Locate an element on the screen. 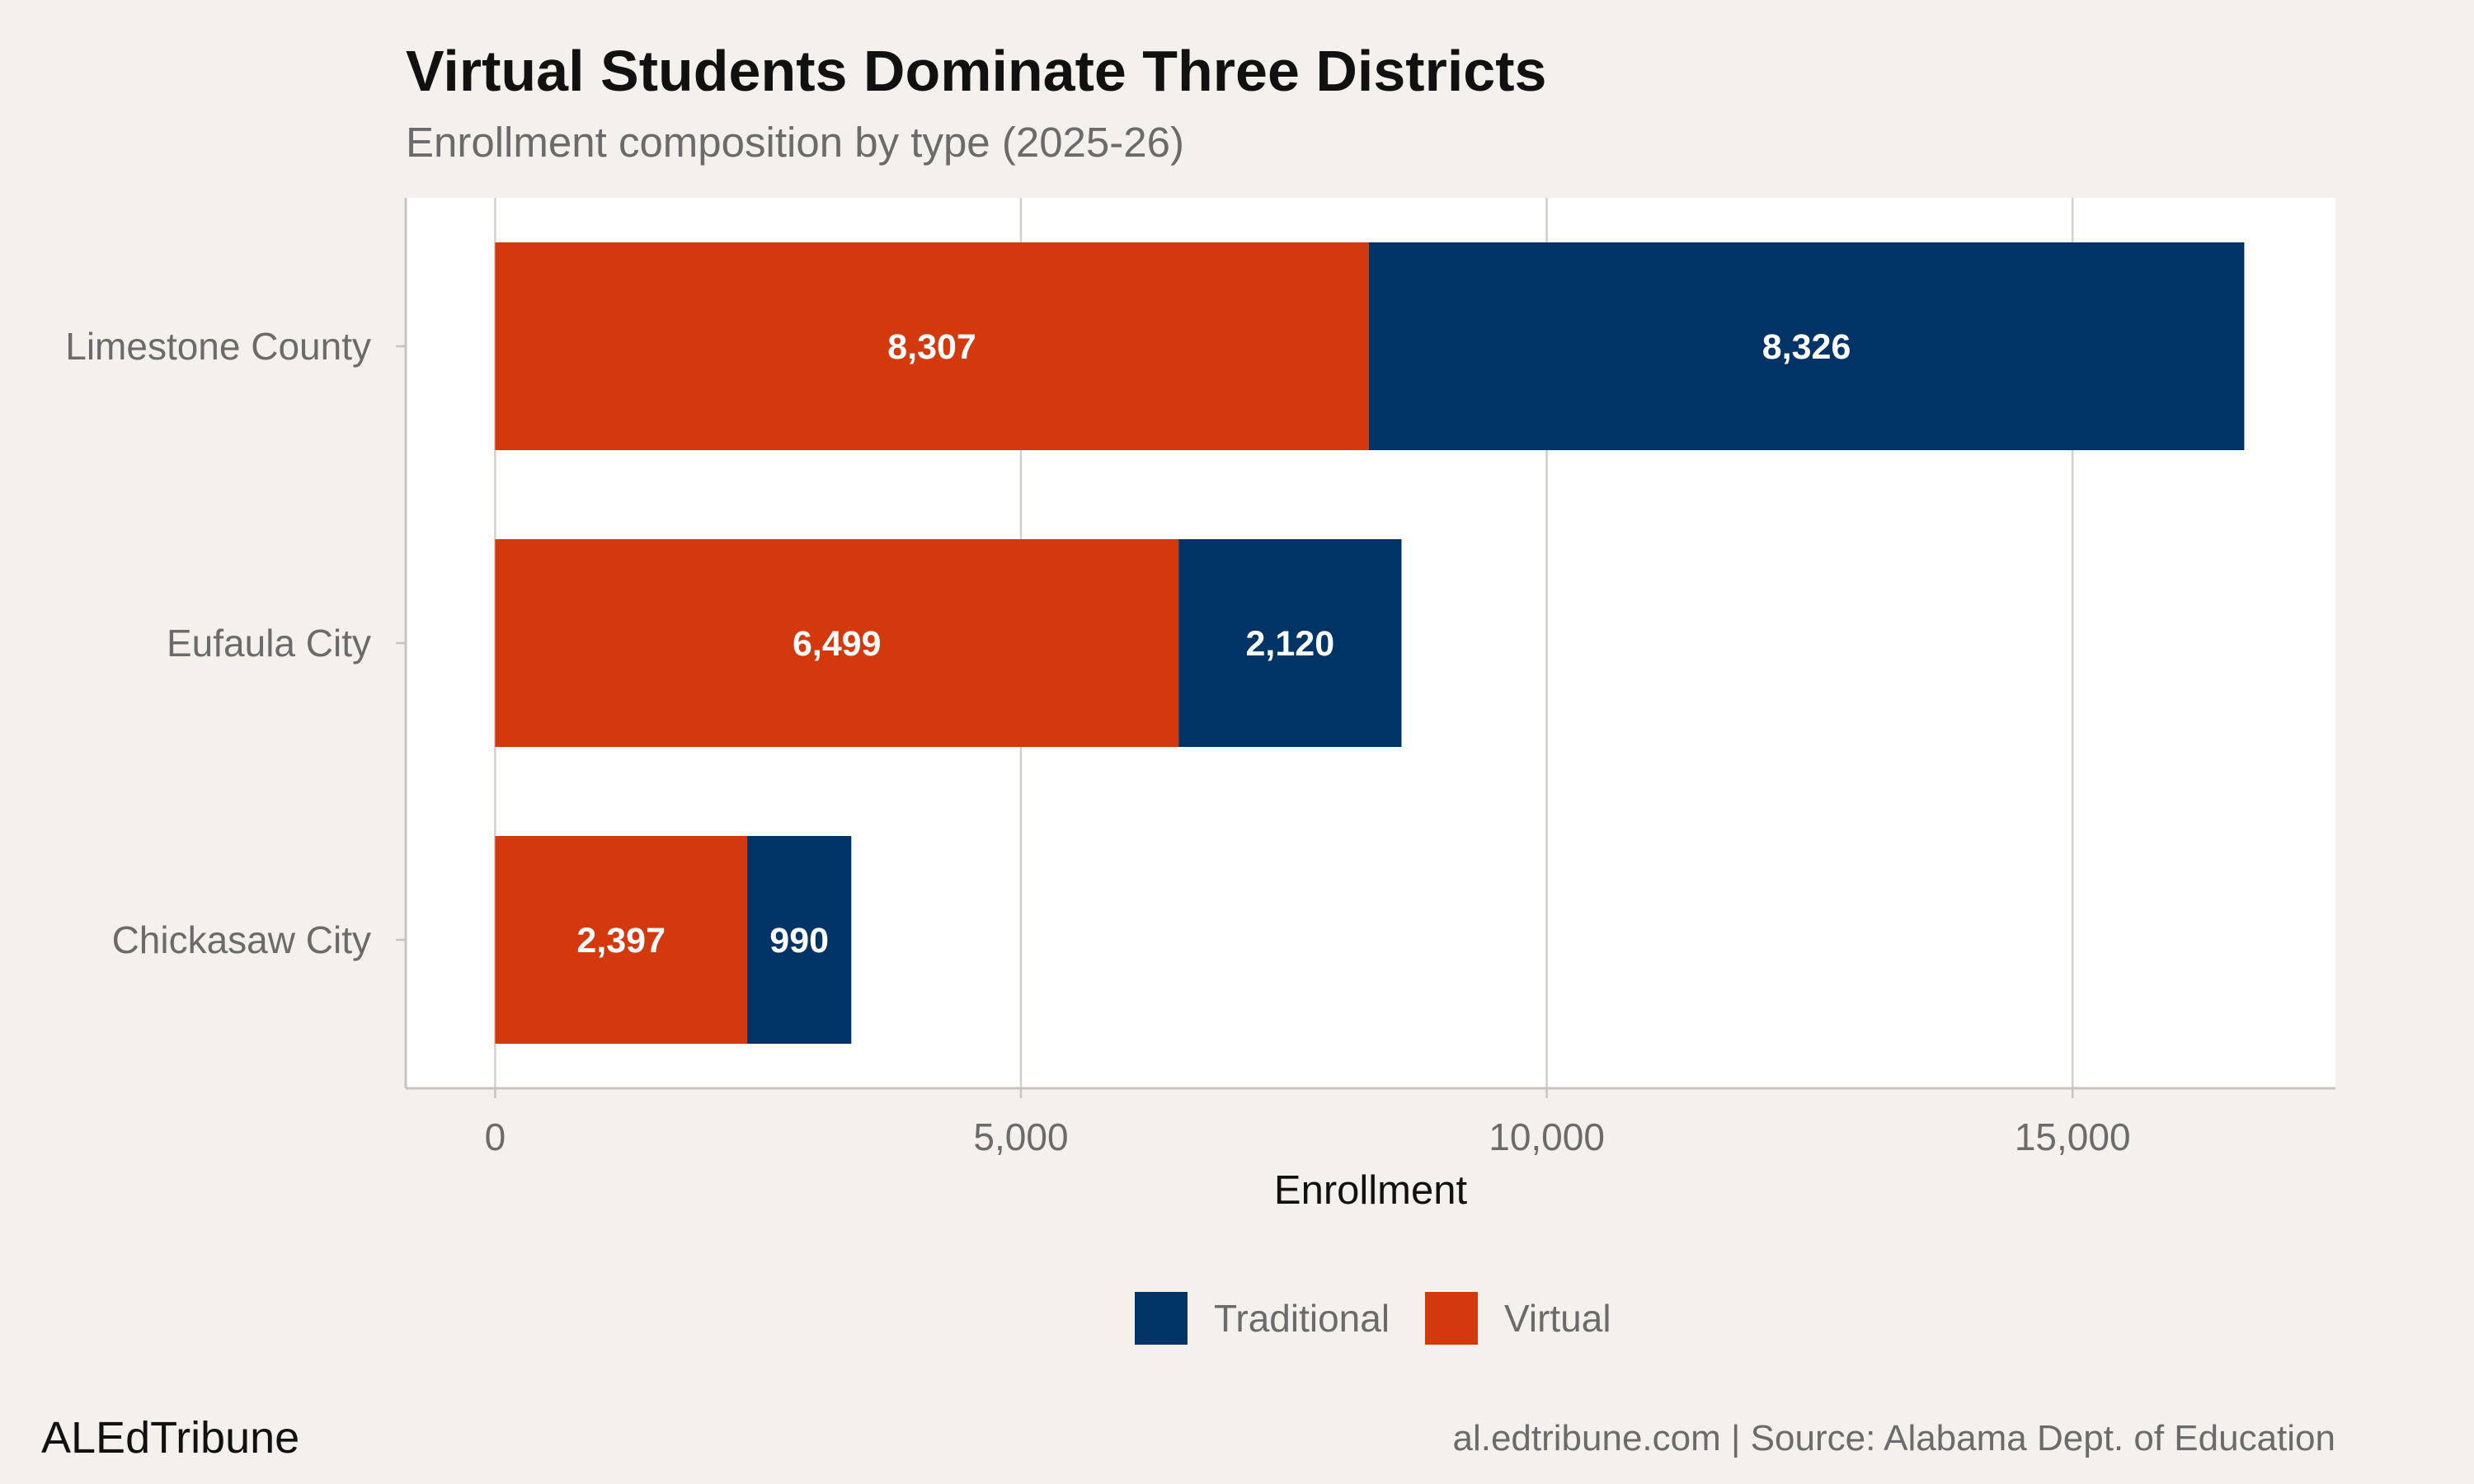  x-tick-label: 10,000 is located at coordinates (1547, 1136).